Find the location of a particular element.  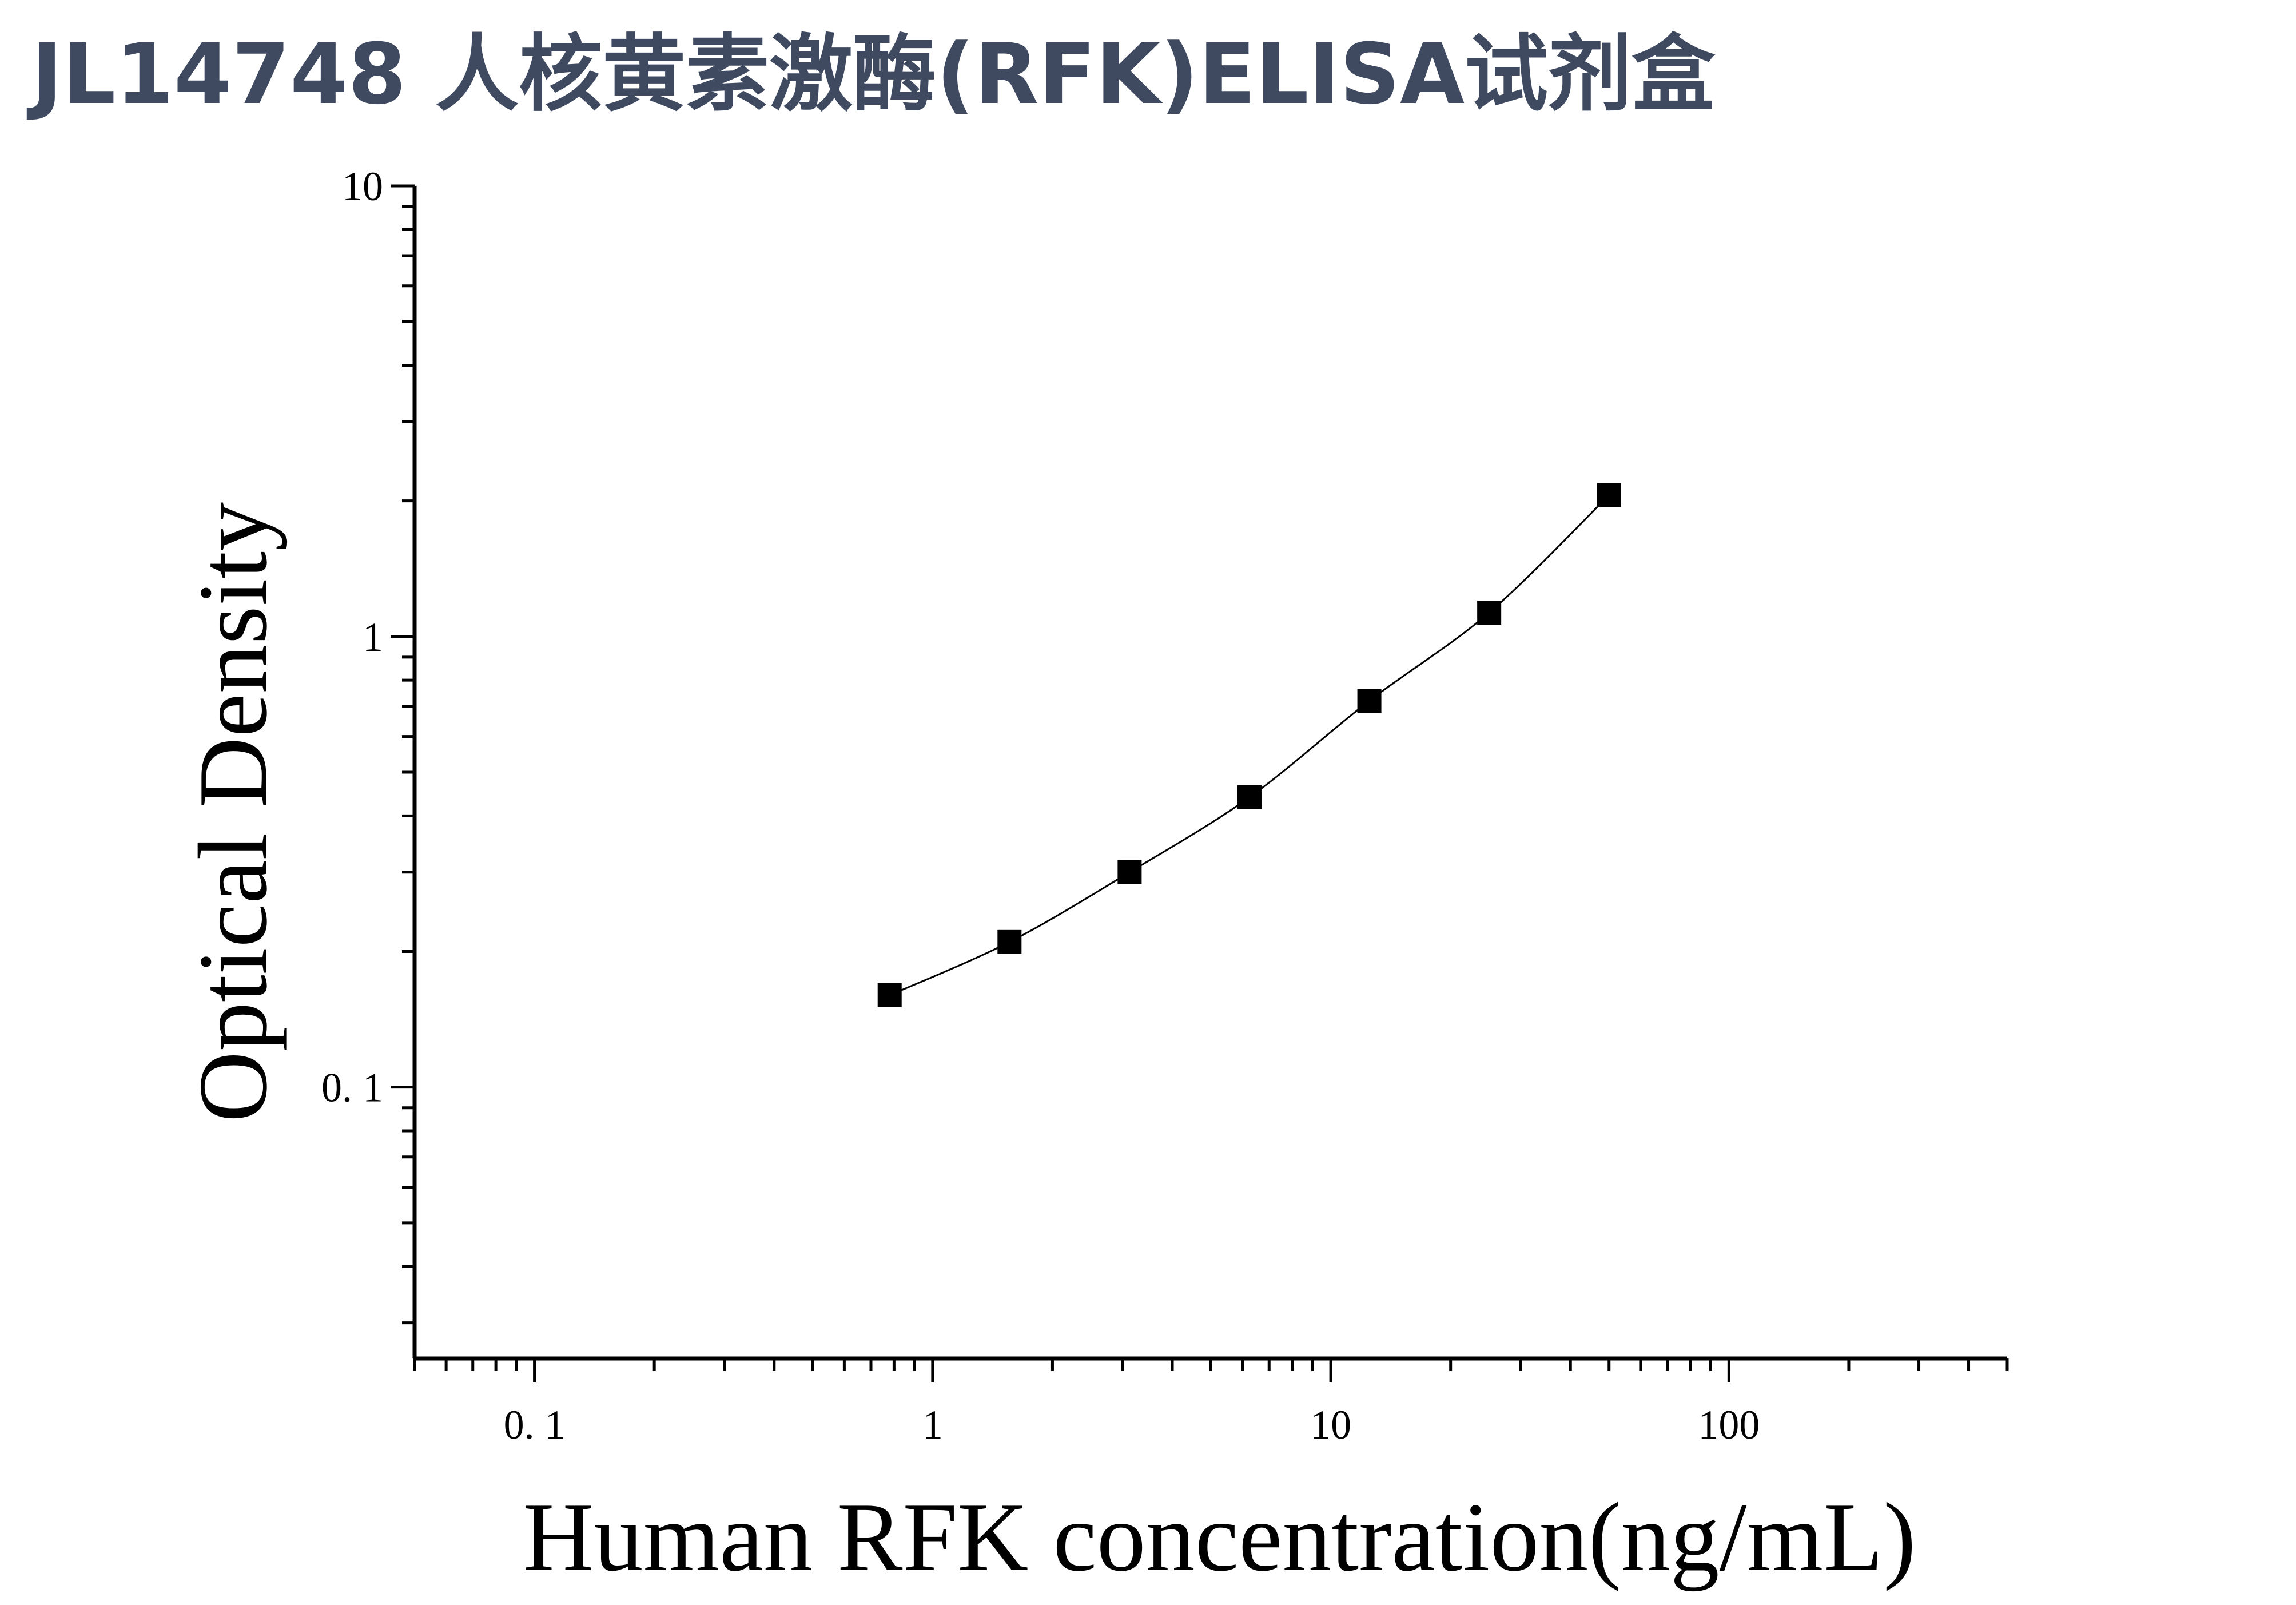

x-tick-label: 10 is located at coordinates (1330, 1425).